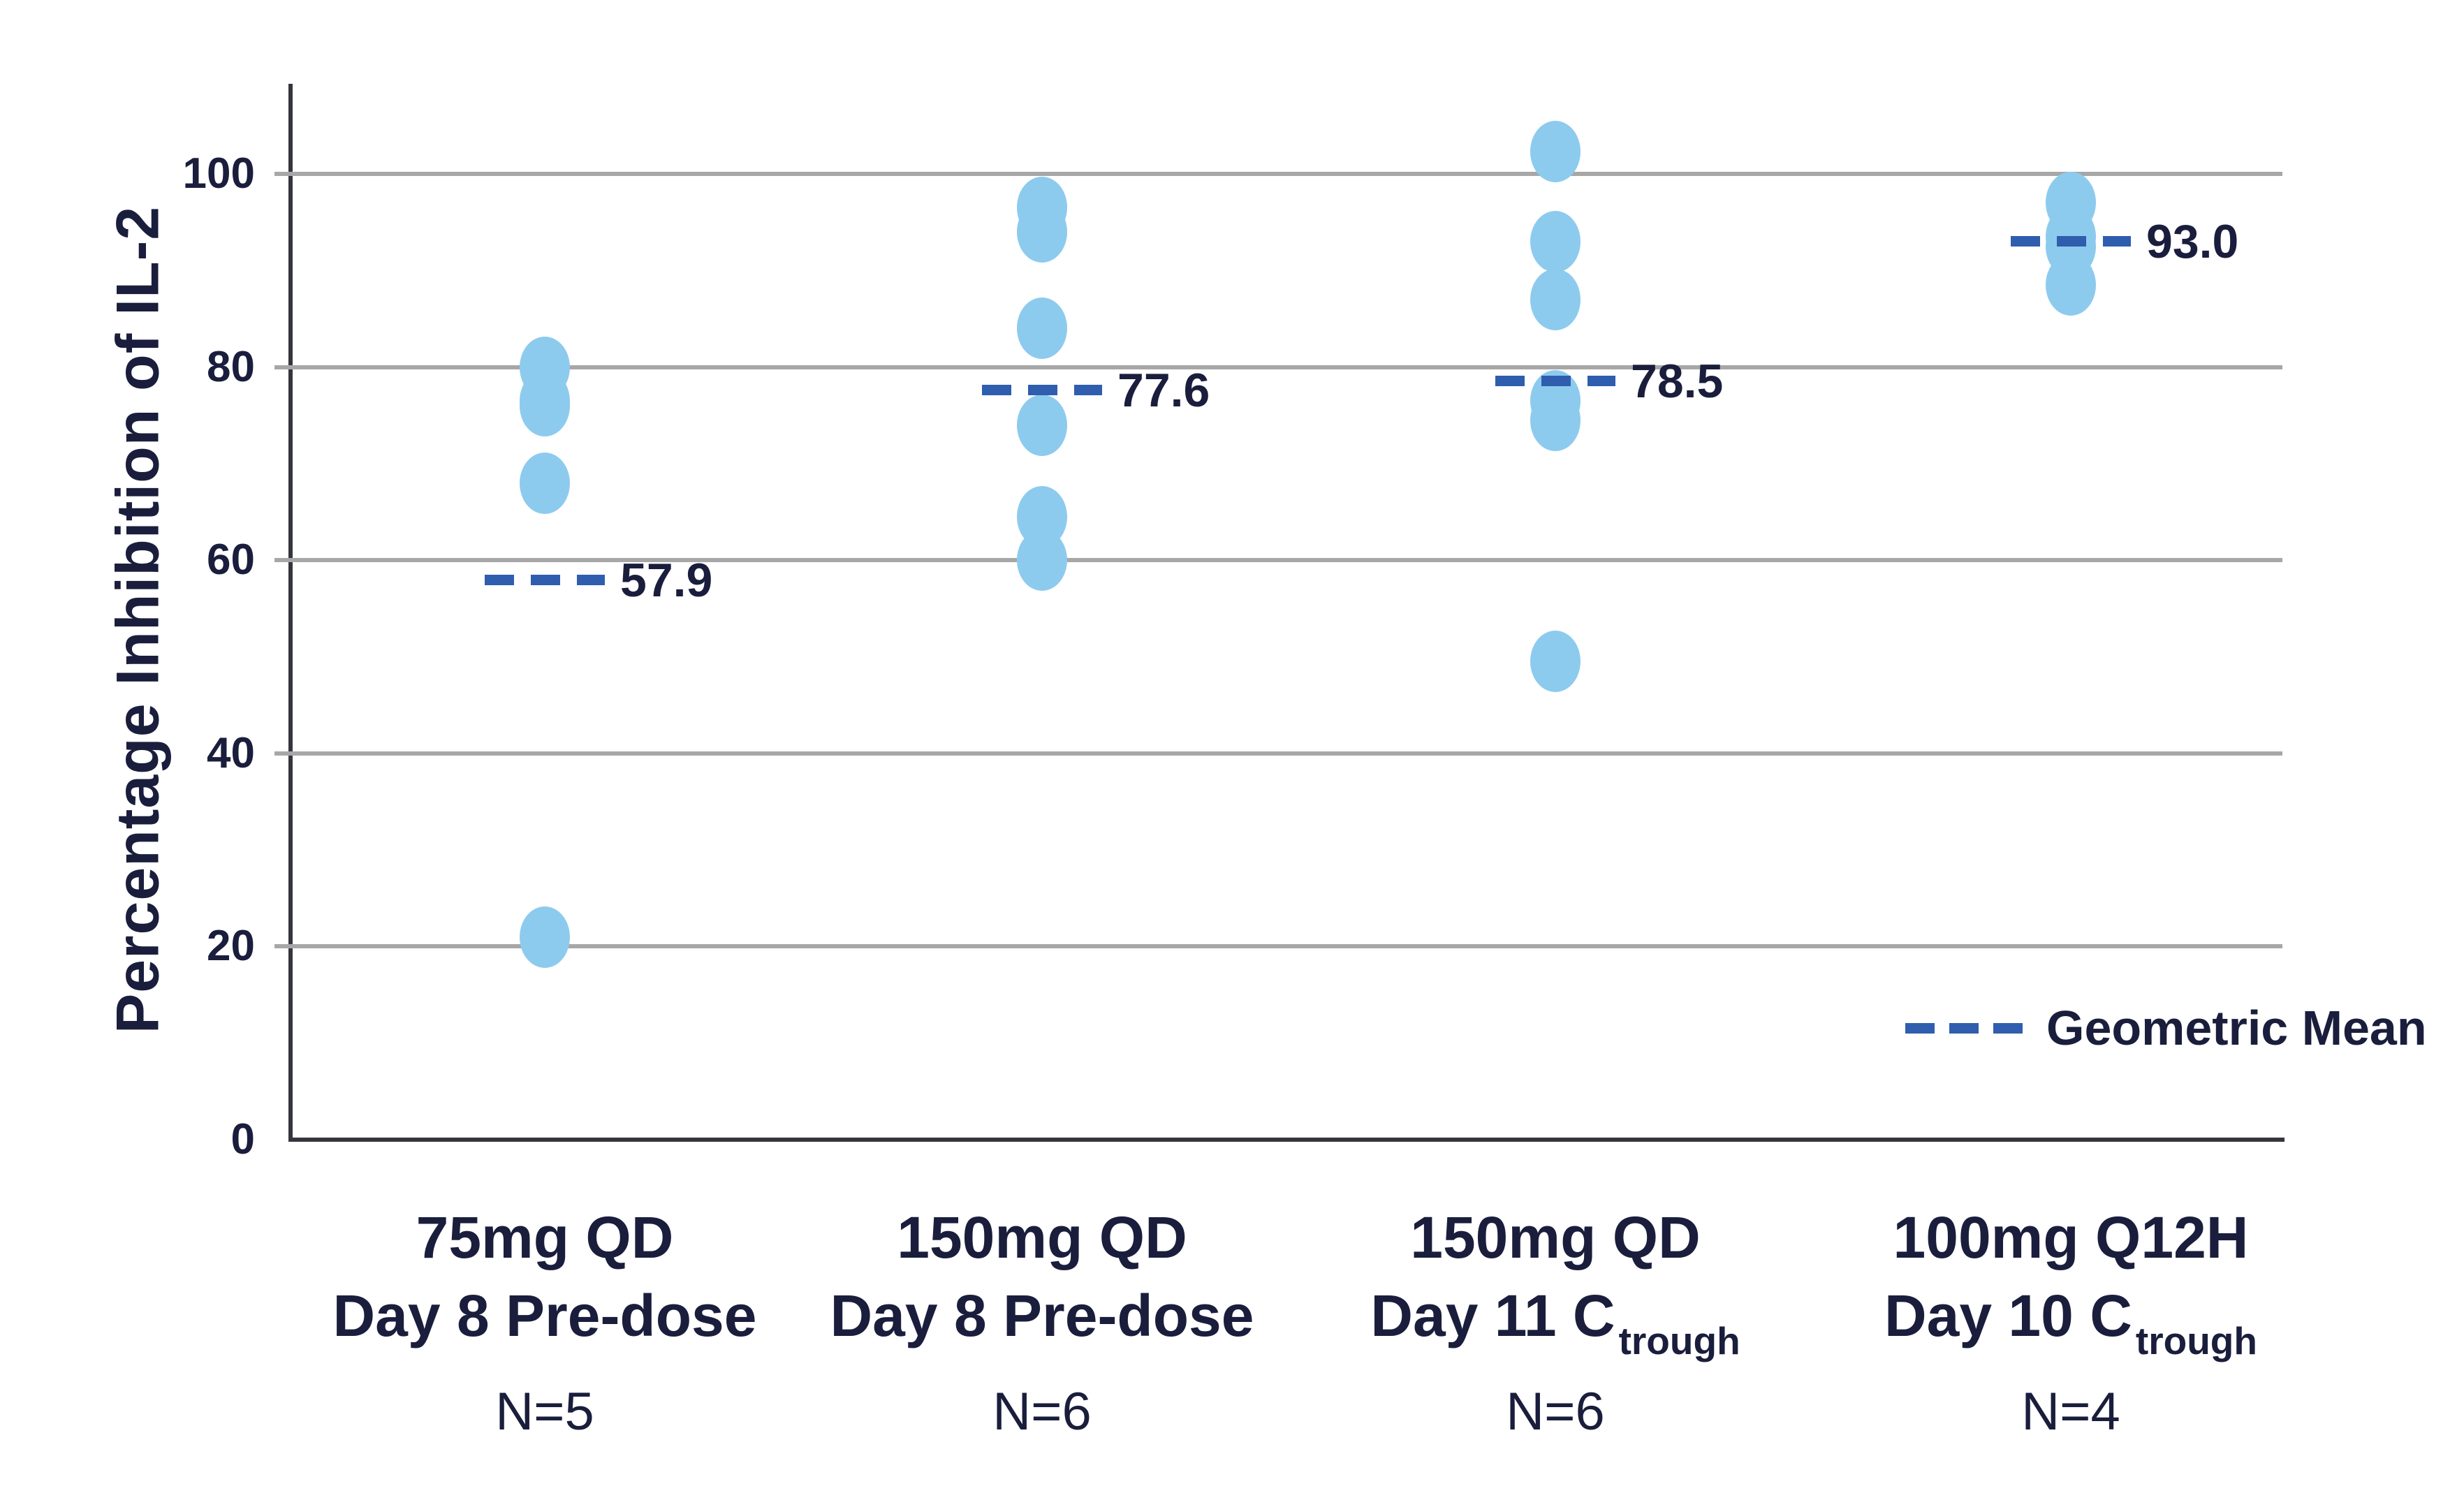  Describe the element at coordinates (242, 1139) in the screenshot. I see `y-tick-label-0: 0` at that location.